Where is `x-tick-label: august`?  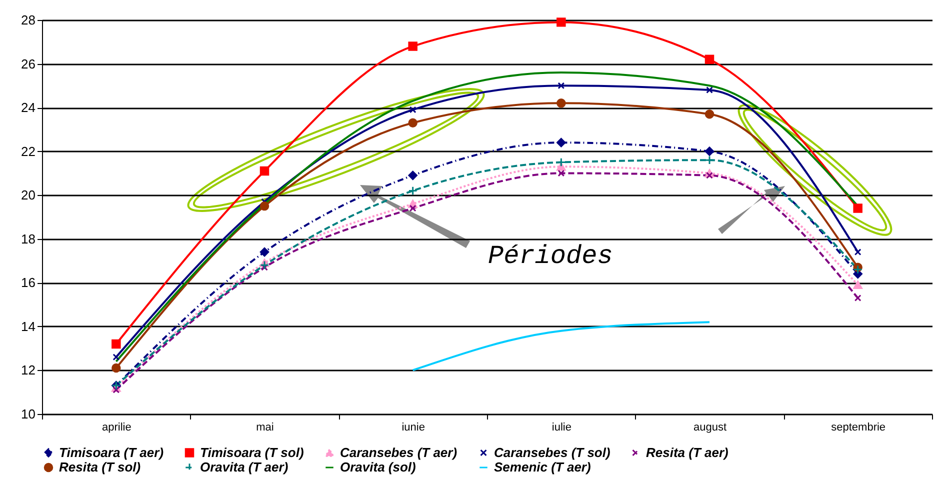 x-tick-label: august is located at coordinates (710, 428).